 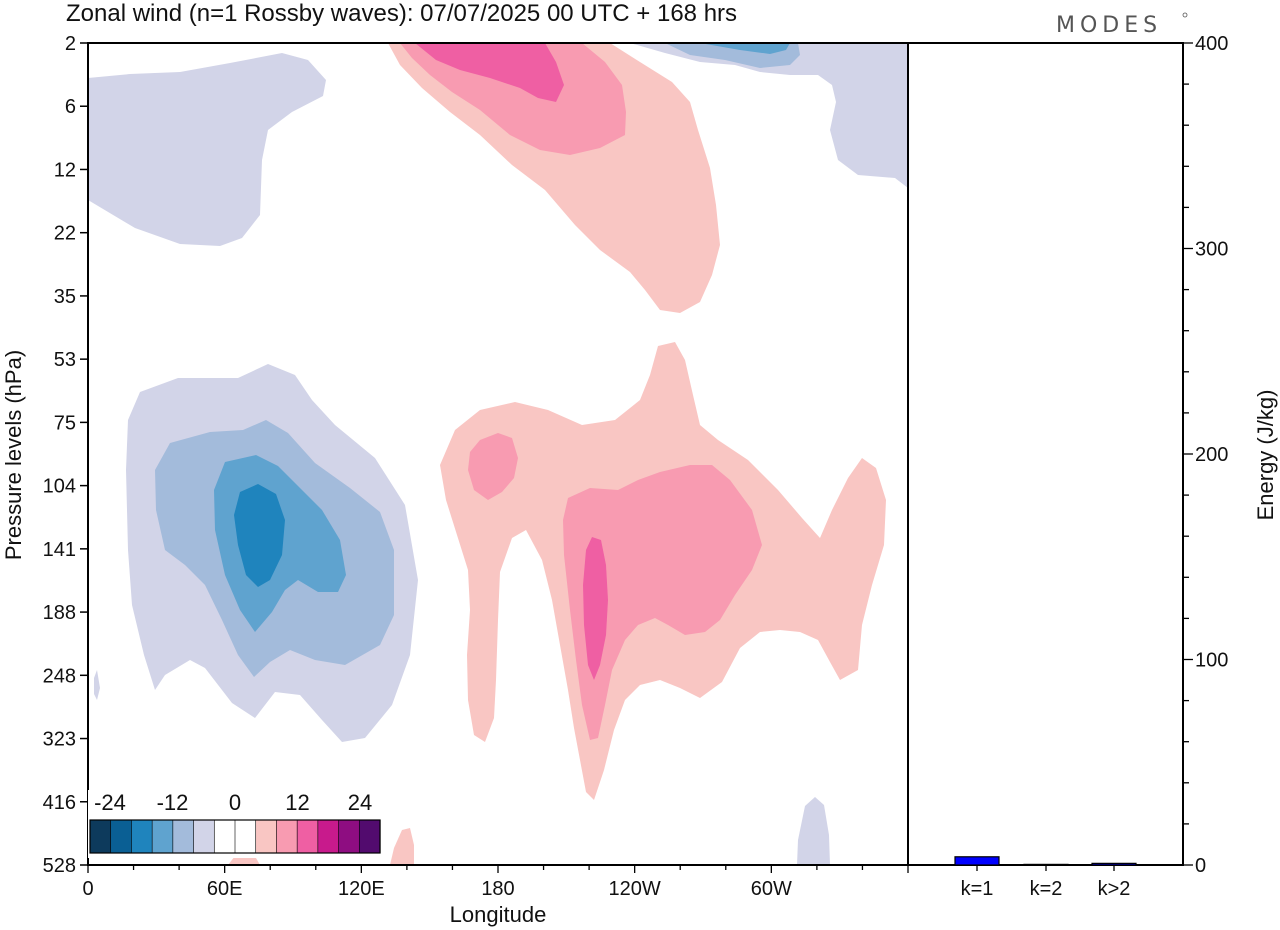 What do you see at coordinates (297, 802) in the screenshot?
I see `colorbar-label: 12` at bounding box center [297, 802].